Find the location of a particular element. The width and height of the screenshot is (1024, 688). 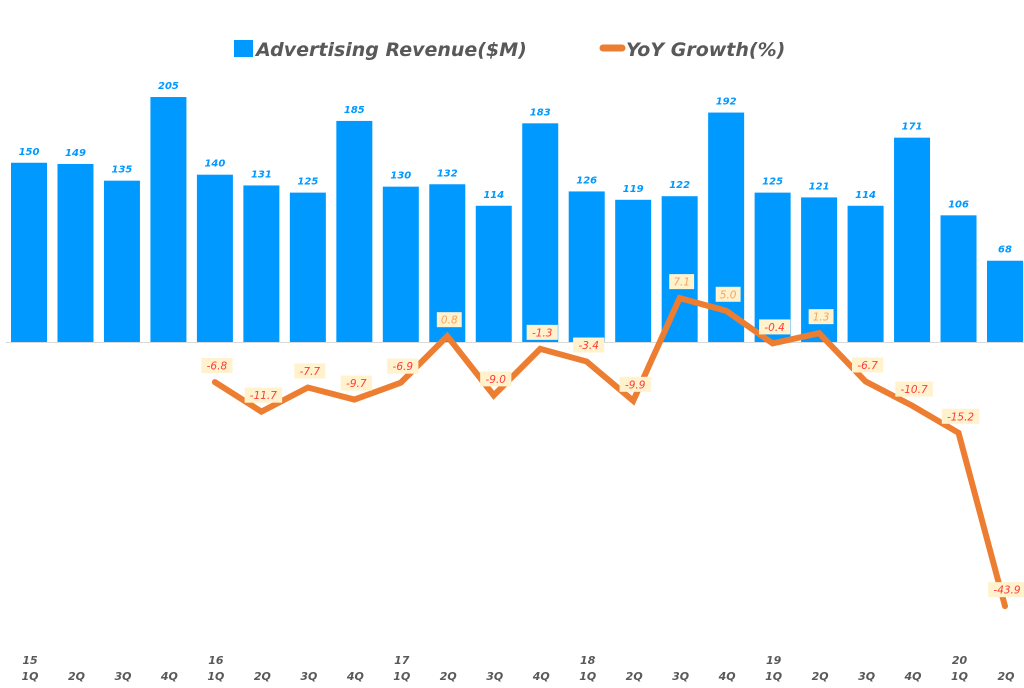

bar-data-label: 130 is located at coordinates (400, 176).